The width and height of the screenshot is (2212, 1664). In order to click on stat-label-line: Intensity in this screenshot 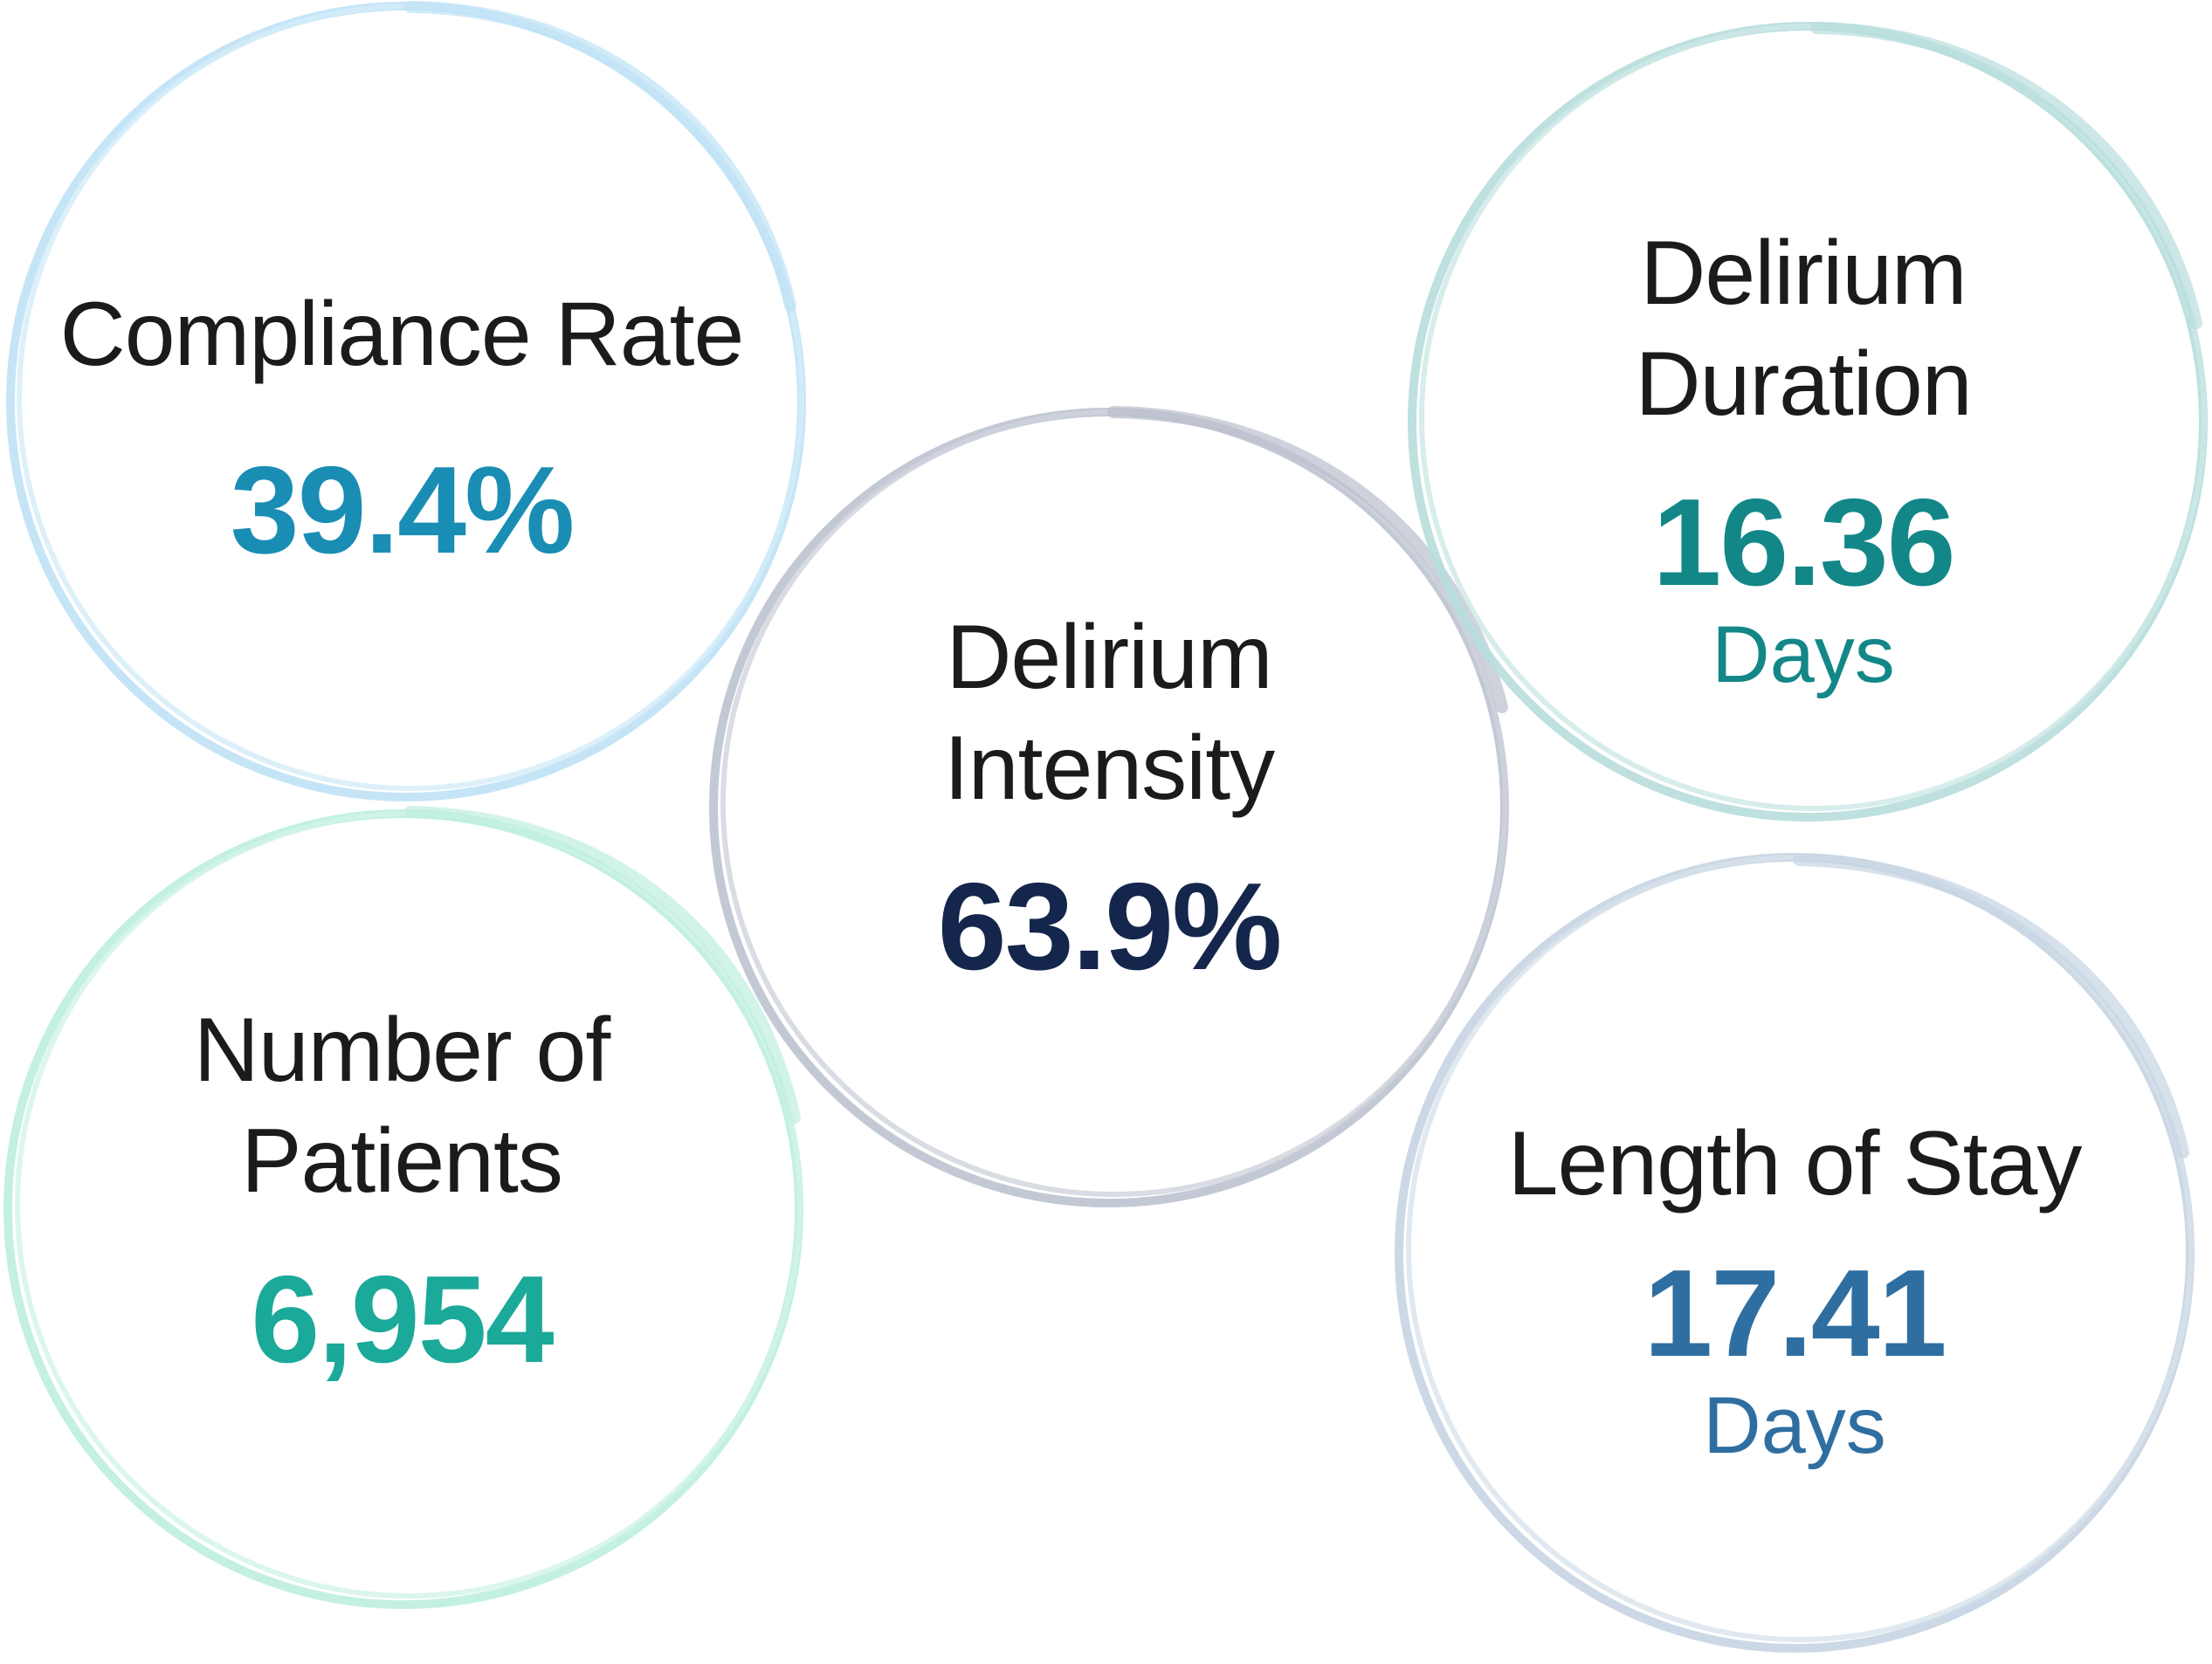, I will do `click(1109, 768)`.